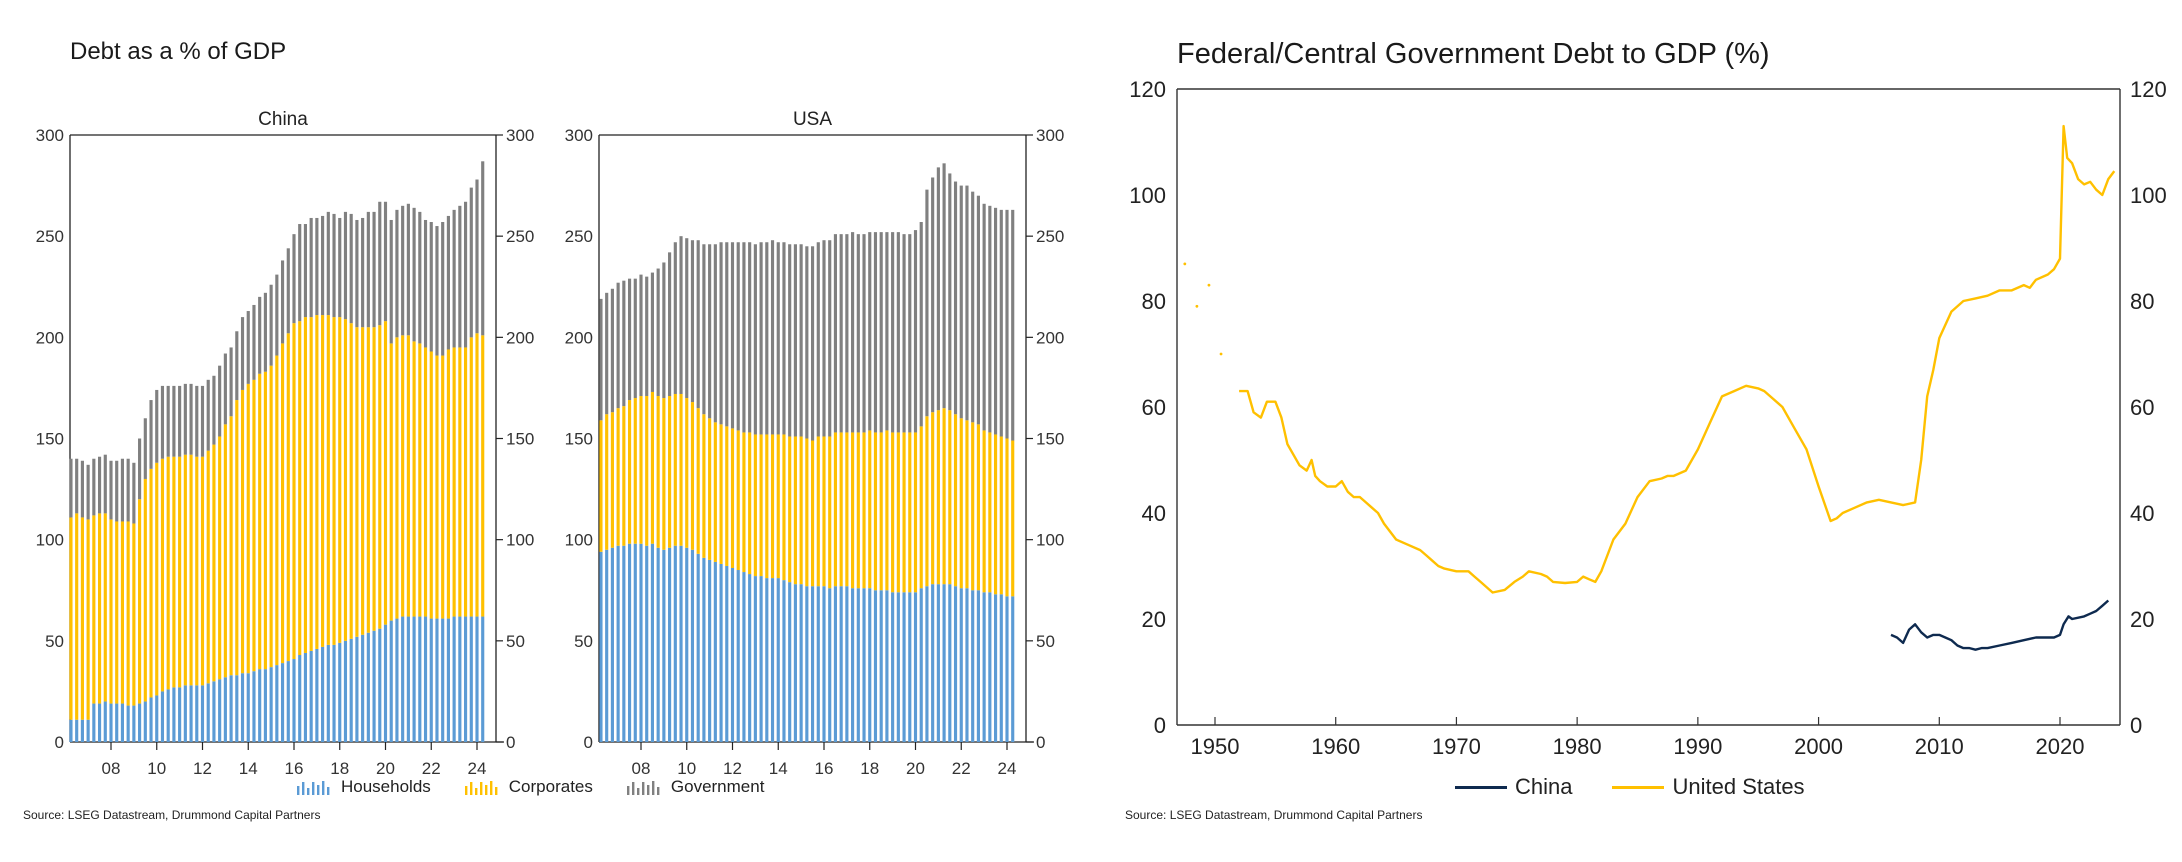  I want to click on panel-subtitle: USA, so click(812, 119).